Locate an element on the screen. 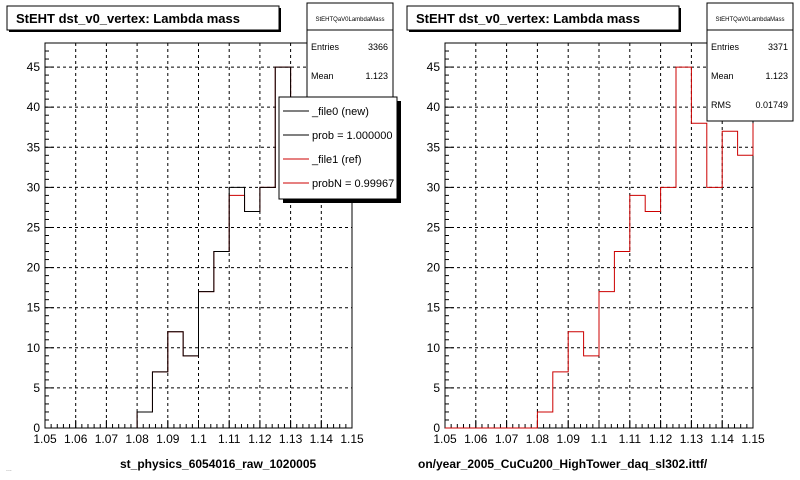  left-x-axis-footer: st_physics_6054016_raw_1020005 is located at coordinates (218, 464).